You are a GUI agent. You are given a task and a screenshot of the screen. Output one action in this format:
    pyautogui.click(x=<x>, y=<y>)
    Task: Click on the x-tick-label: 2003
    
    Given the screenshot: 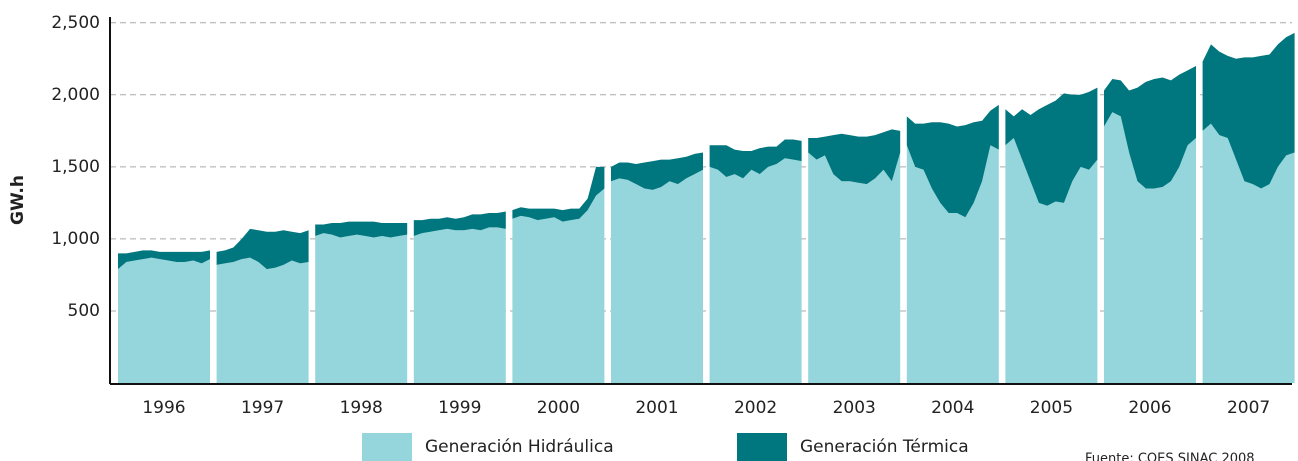 What is the action you would take?
    pyautogui.click(x=854, y=408)
    